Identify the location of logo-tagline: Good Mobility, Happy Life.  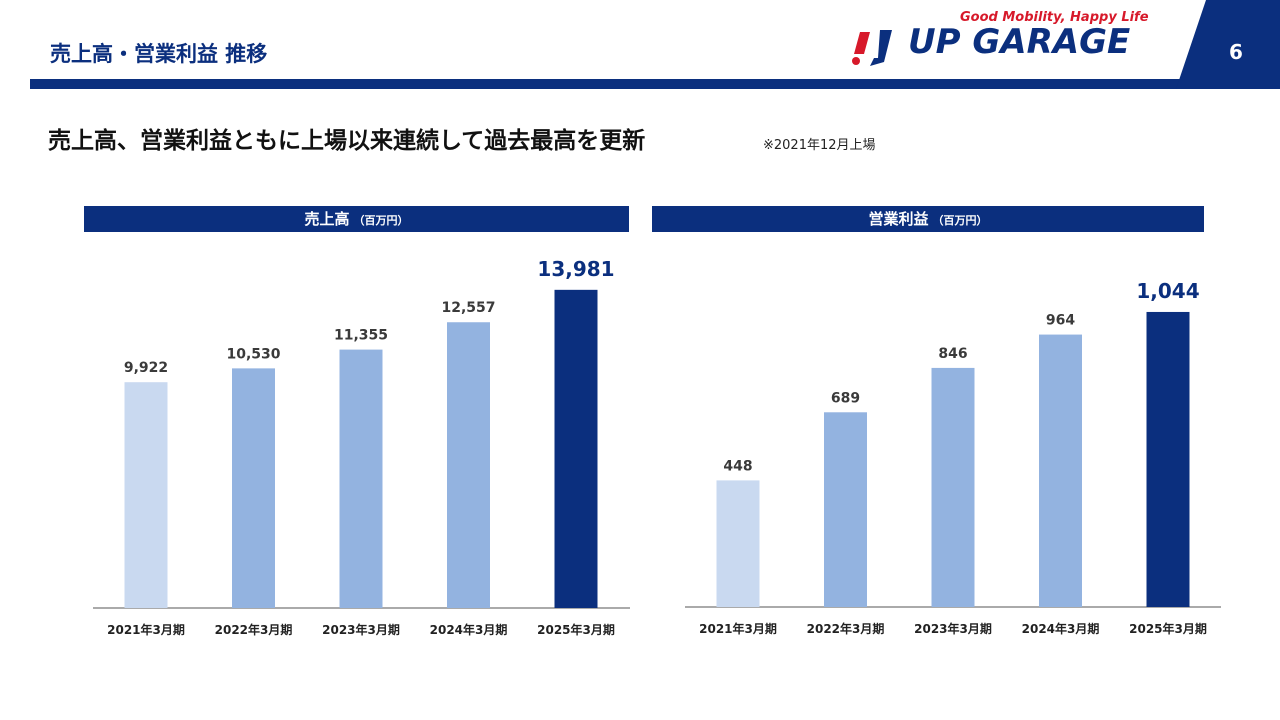
(1054, 17).